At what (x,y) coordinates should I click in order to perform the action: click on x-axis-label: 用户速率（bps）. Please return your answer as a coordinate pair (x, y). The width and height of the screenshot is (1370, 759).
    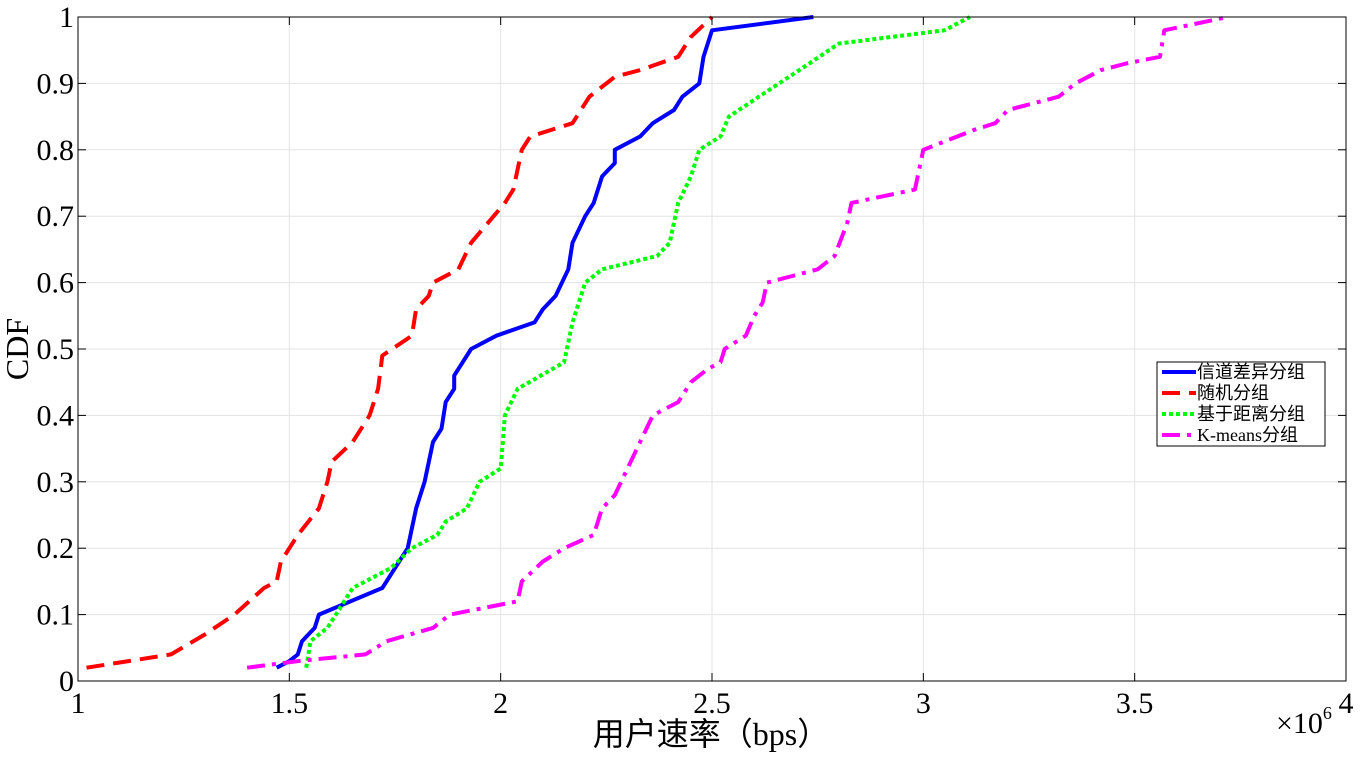
    Looking at the image, I should click on (711, 734).